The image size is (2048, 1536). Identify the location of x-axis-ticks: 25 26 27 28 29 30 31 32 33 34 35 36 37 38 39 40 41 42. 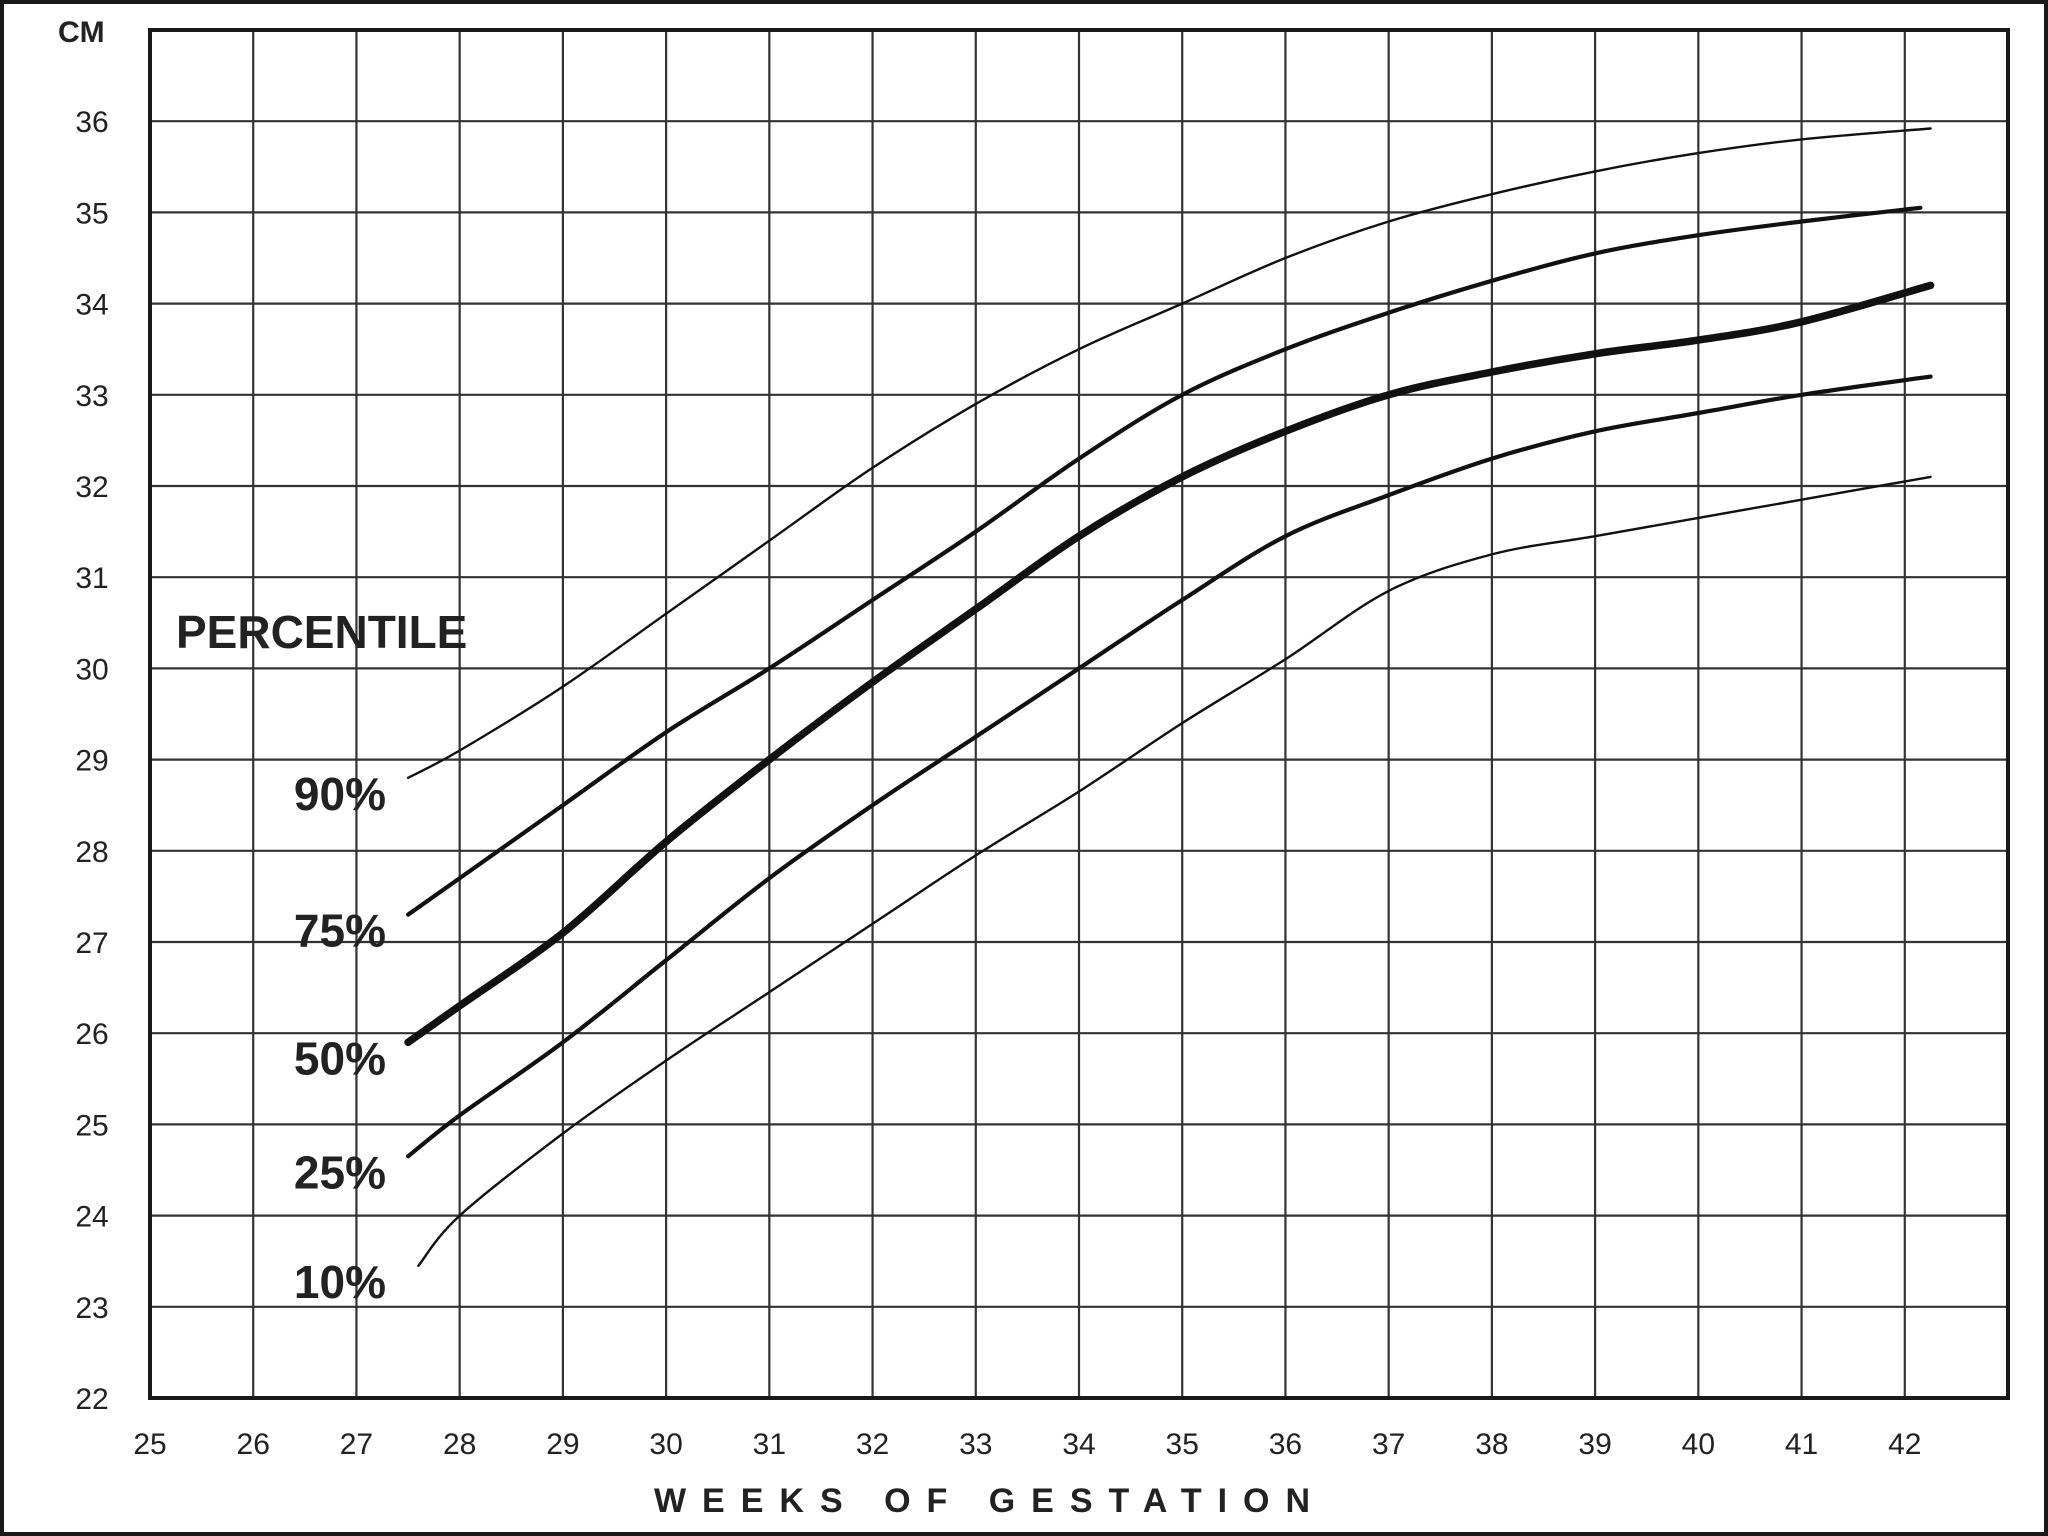
(1027, 1444).